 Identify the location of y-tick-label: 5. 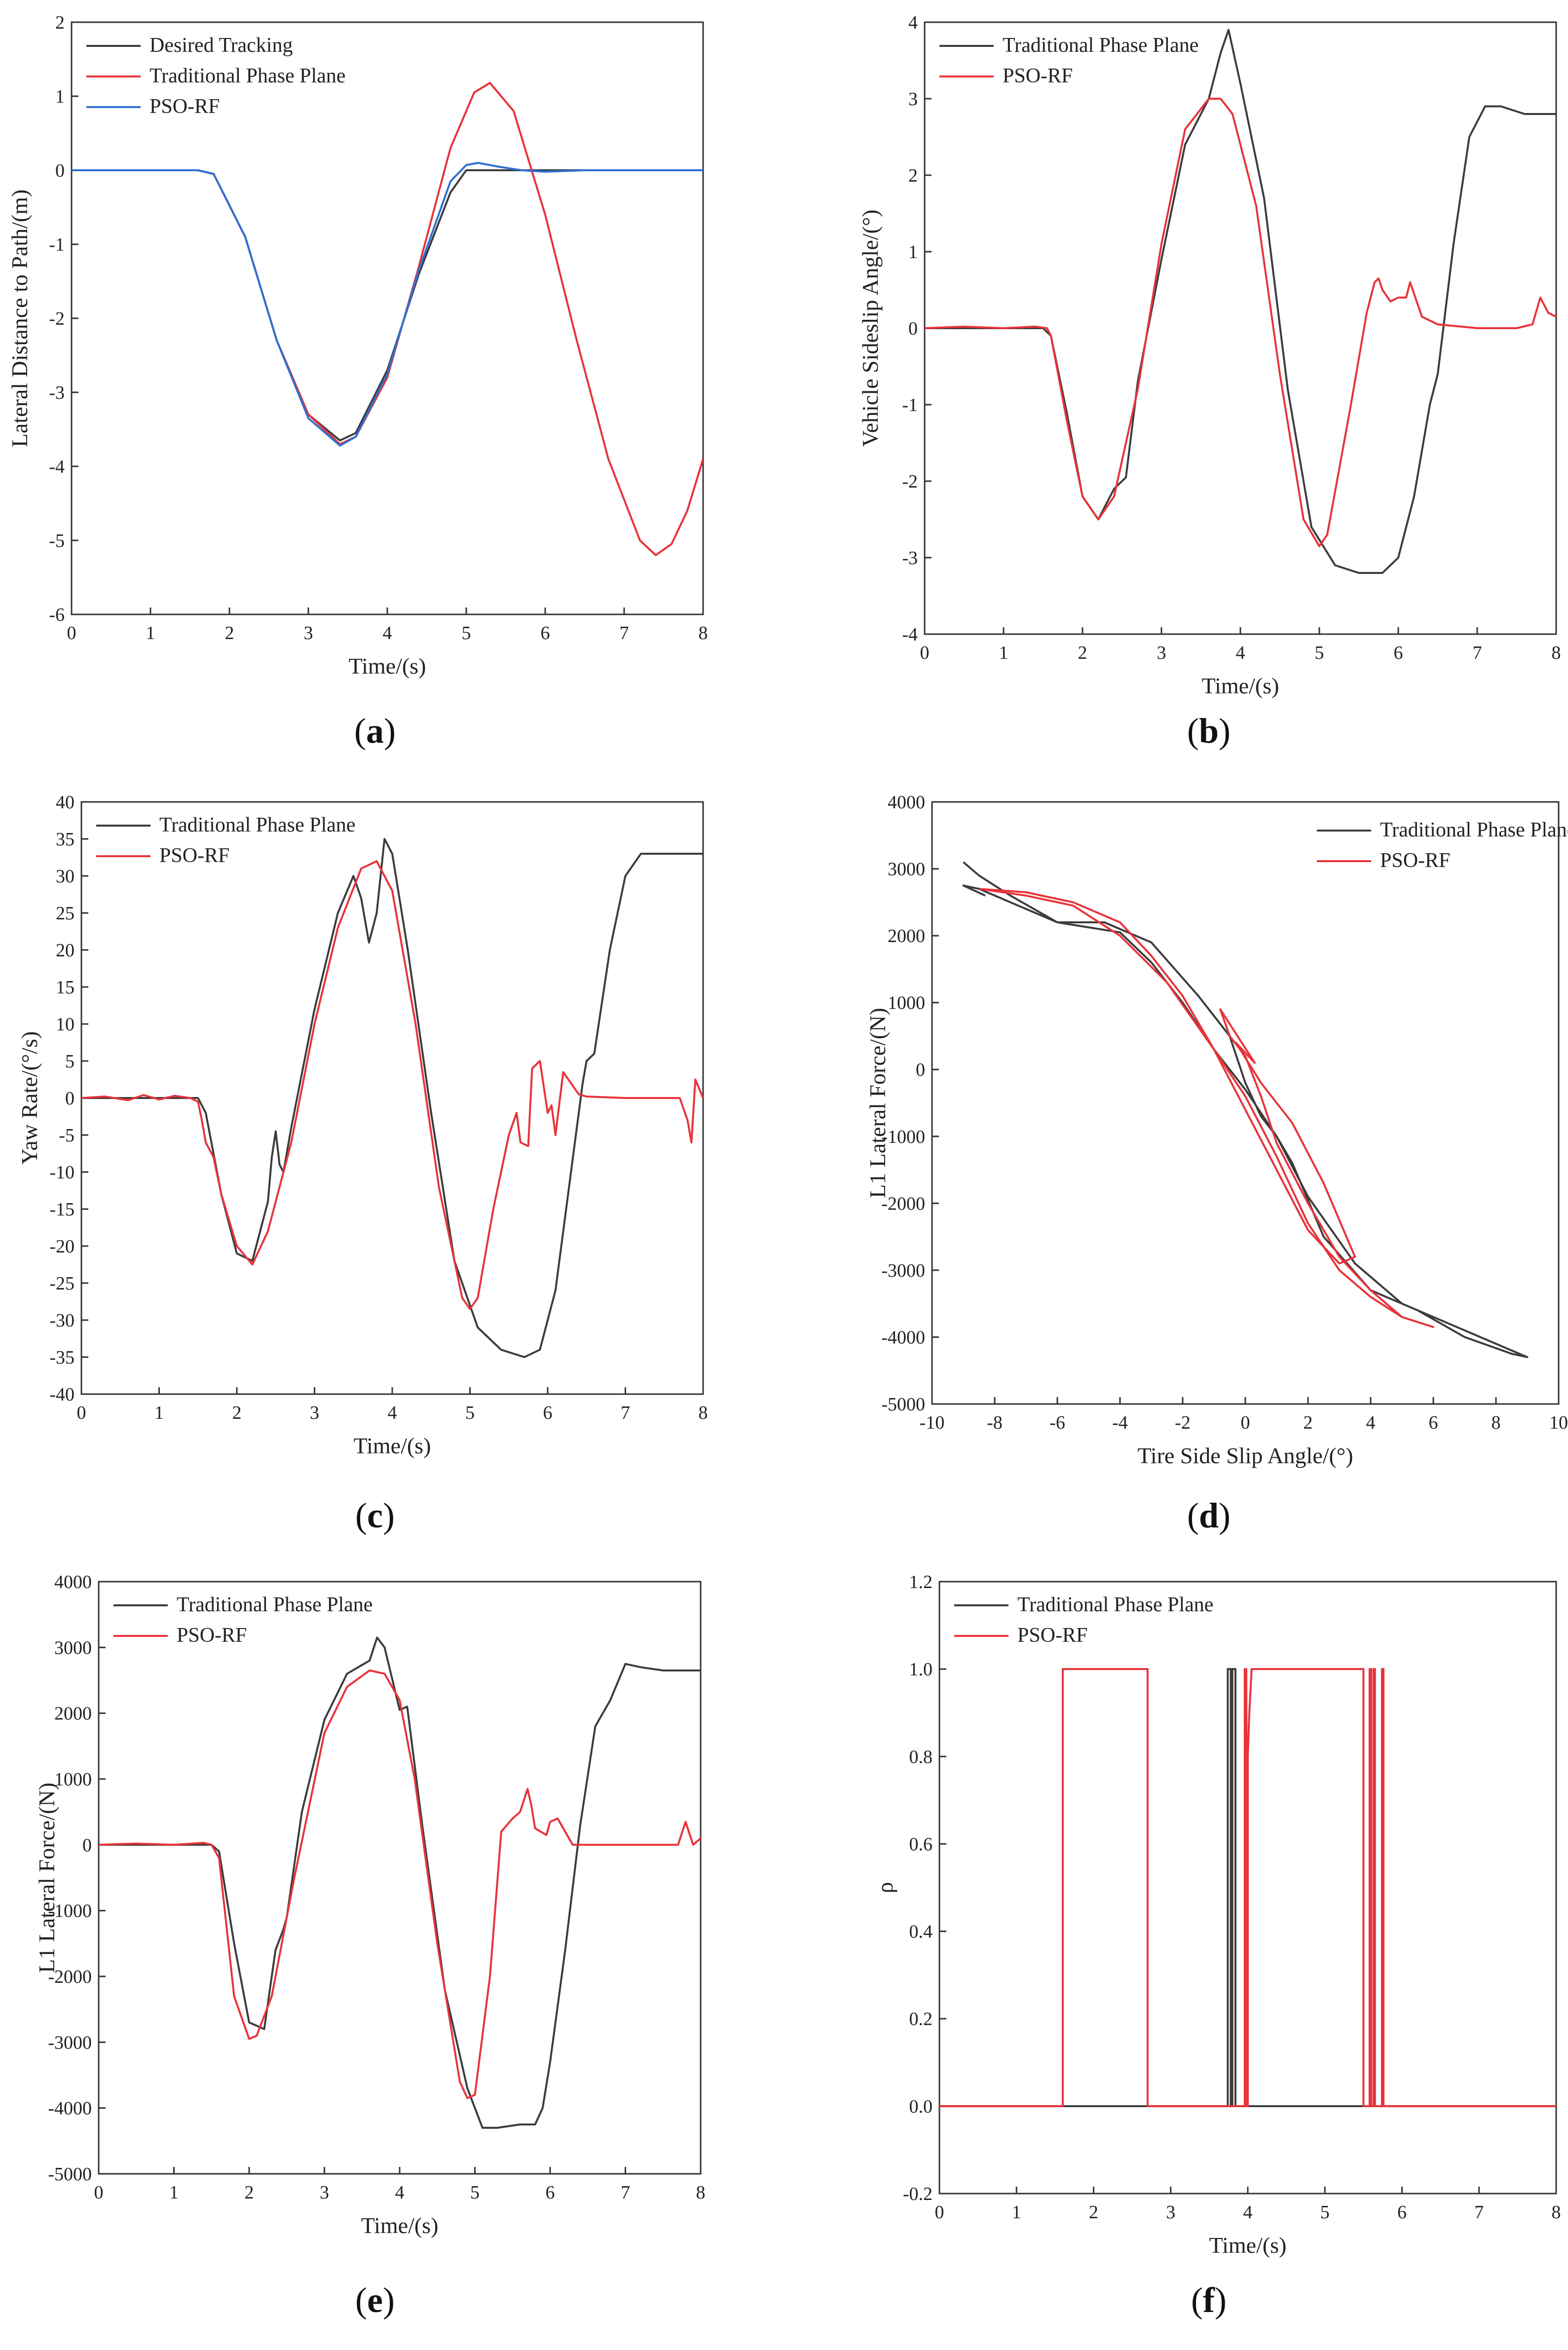
(70, 1061).